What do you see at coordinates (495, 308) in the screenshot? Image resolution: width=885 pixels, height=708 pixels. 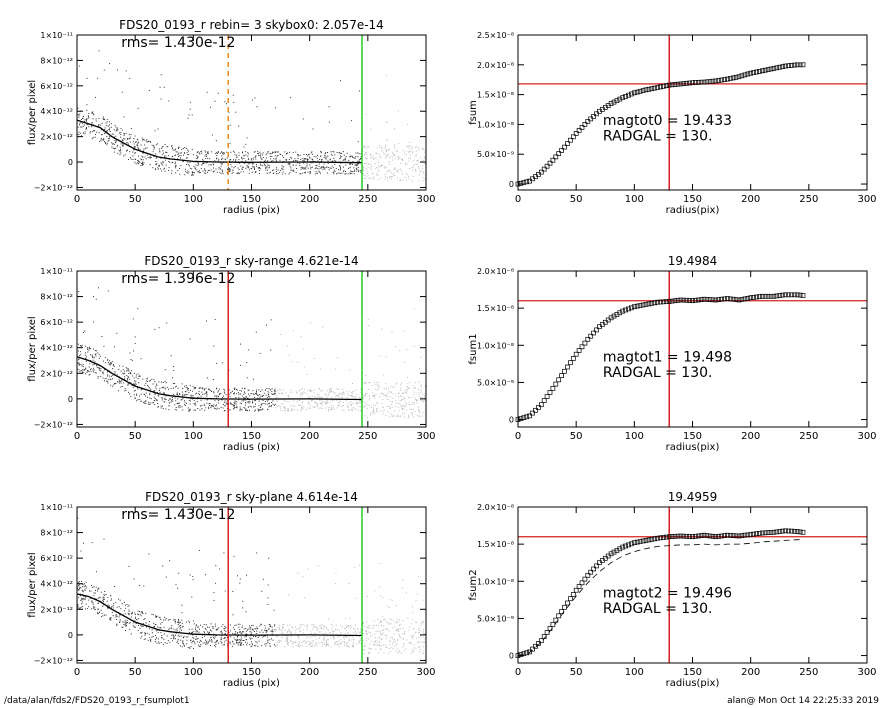 I see `y-tick-label: 1.5×10⁻⁸` at bounding box center [495, 308].